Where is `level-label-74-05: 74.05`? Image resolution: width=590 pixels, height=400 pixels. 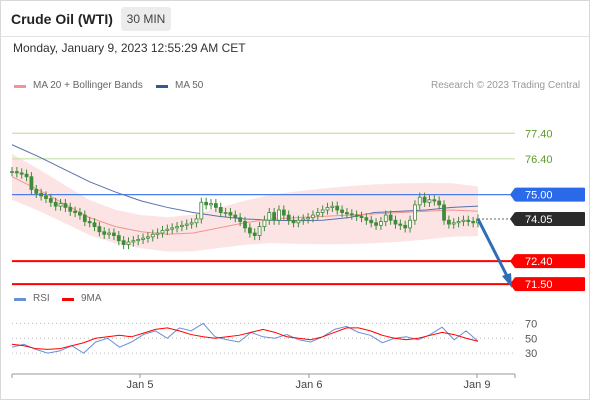
level-label-74-05: 74.05 is located at coordinates (539, 220).